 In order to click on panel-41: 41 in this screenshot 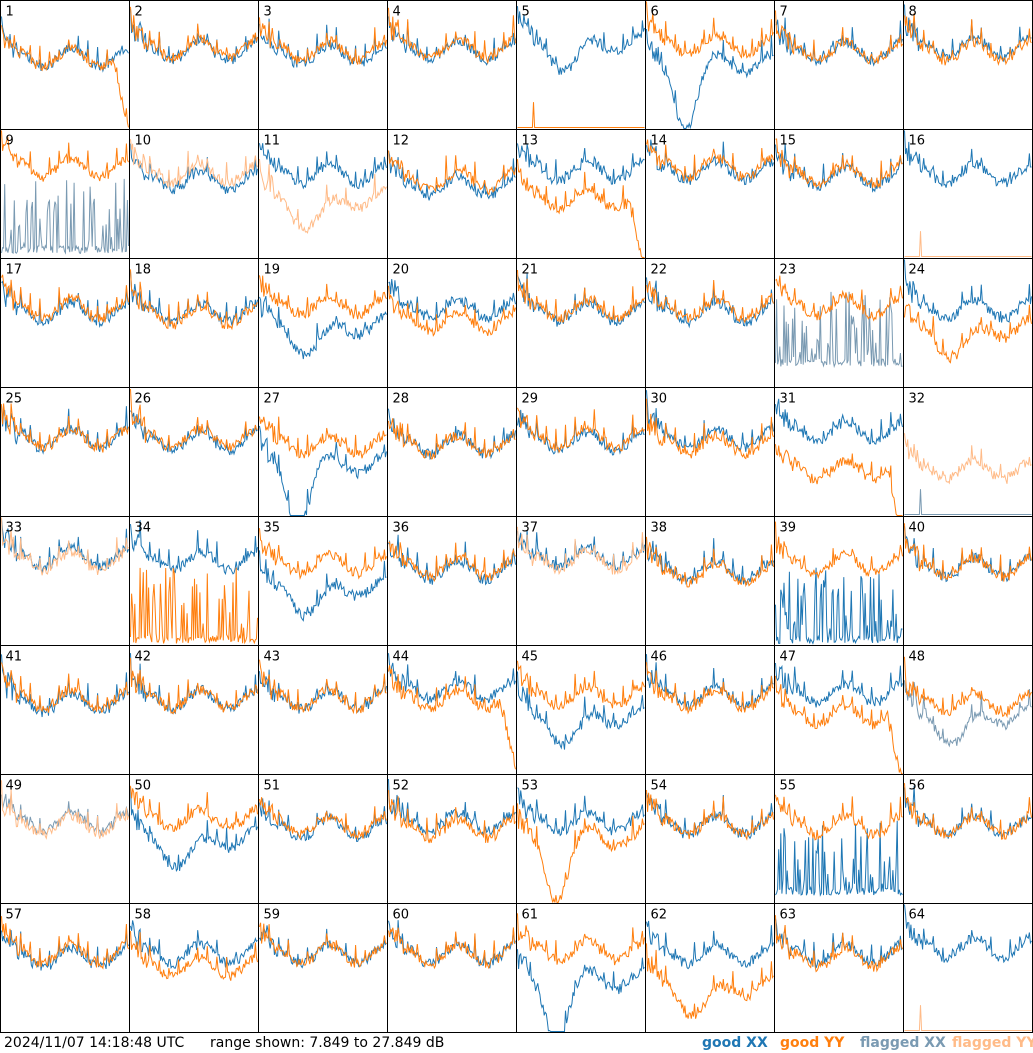, I will do `click(65, 710)`.